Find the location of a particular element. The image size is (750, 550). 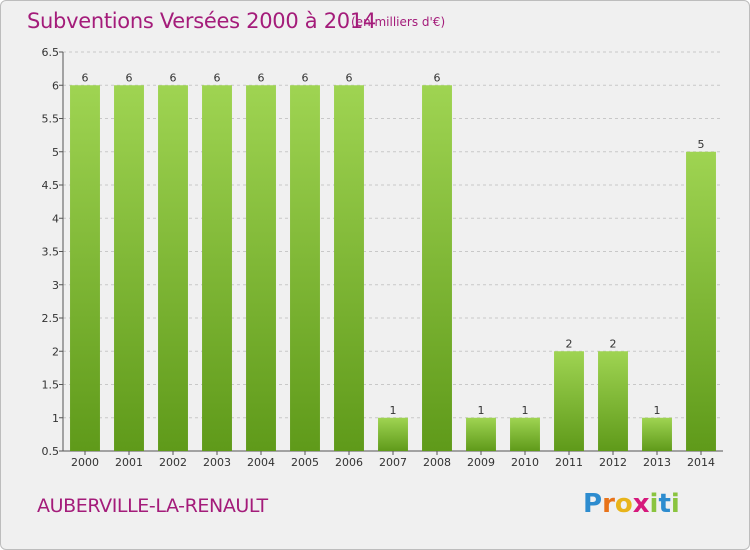

logo-letter: o is located at coordinates (623, 504).